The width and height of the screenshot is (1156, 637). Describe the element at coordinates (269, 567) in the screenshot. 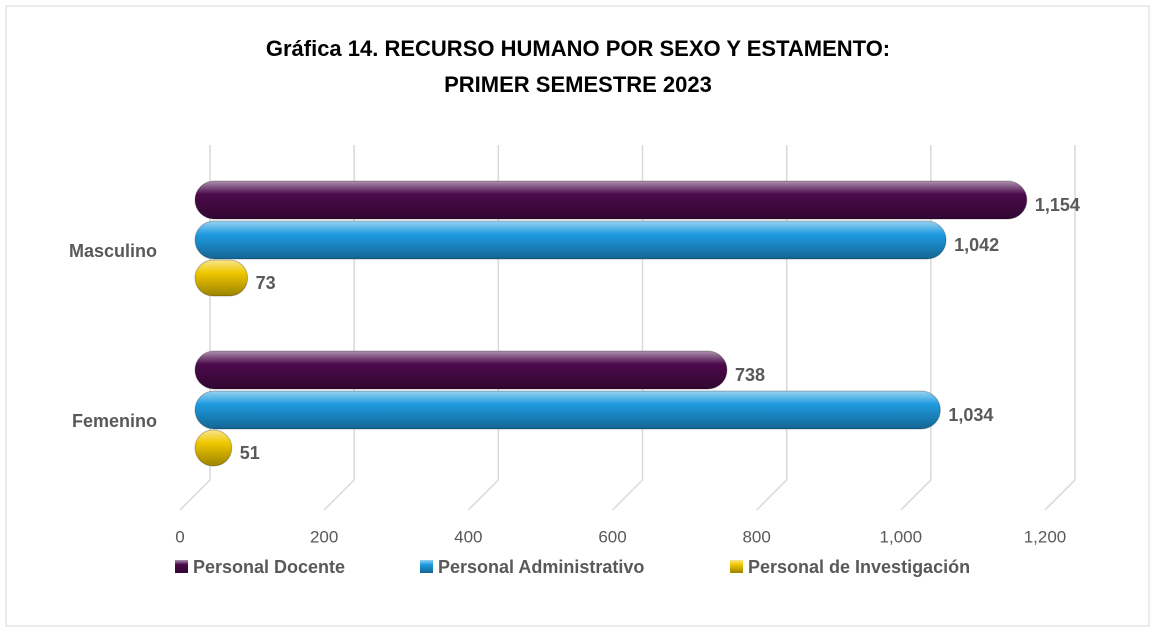

I see `legend-label: Personal Docente` at that location.